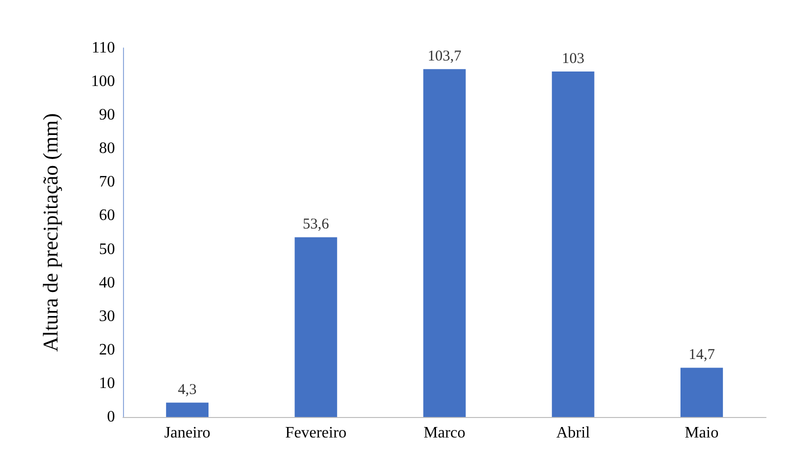 The height and width of the screenshot is (463, 794). Describe the element at coordinates (316, 433) in the screenshot. I see `x-tick-label: Fevereiro` at that location.